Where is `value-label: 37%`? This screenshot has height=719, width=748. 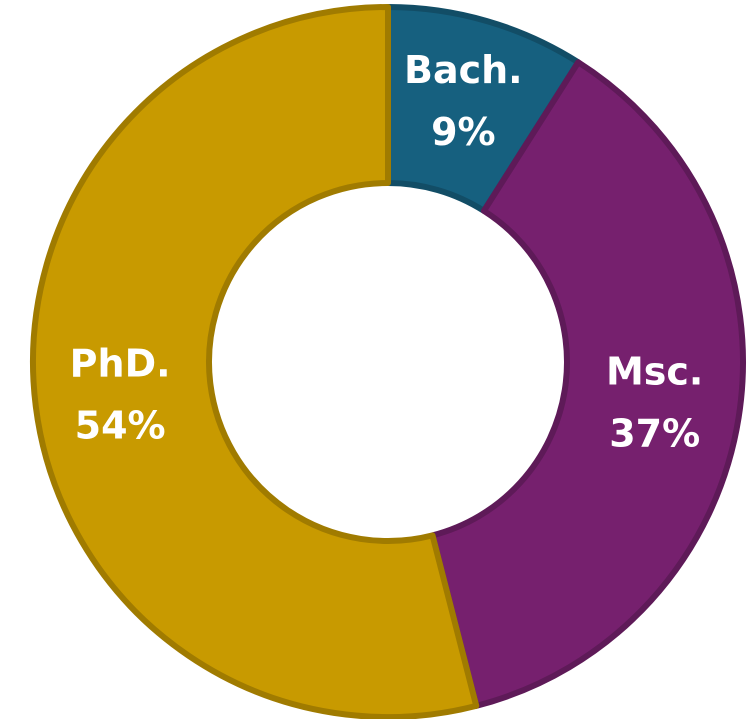 value-label: 37% is located at coordinates (654, 434).